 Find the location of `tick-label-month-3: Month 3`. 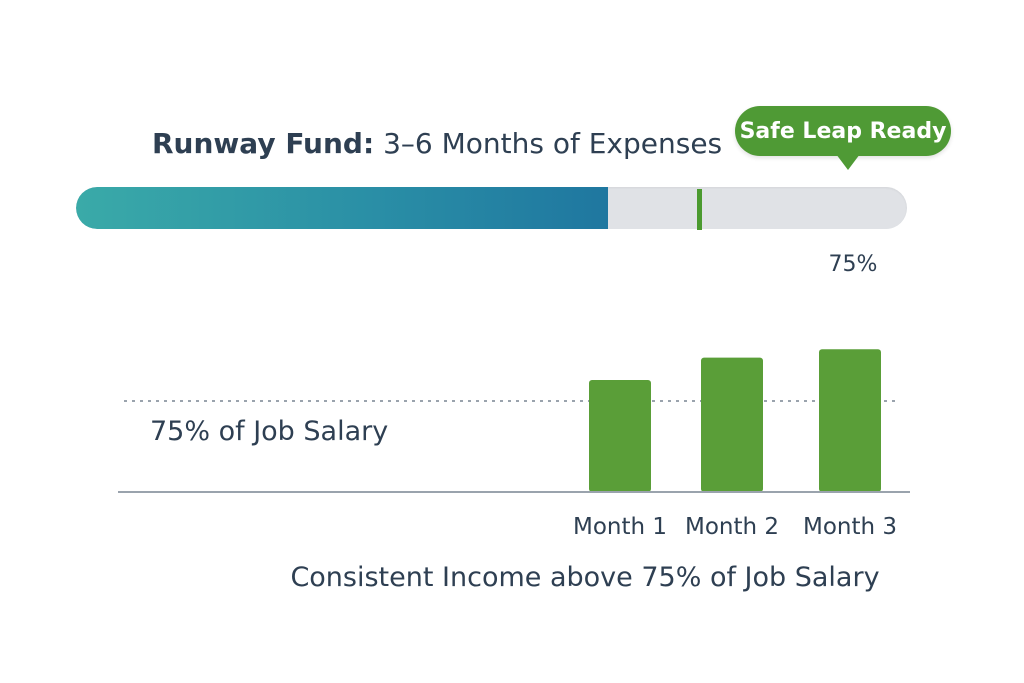

tick-label-month-3: Month 3 is located at coordinates (850, 527).